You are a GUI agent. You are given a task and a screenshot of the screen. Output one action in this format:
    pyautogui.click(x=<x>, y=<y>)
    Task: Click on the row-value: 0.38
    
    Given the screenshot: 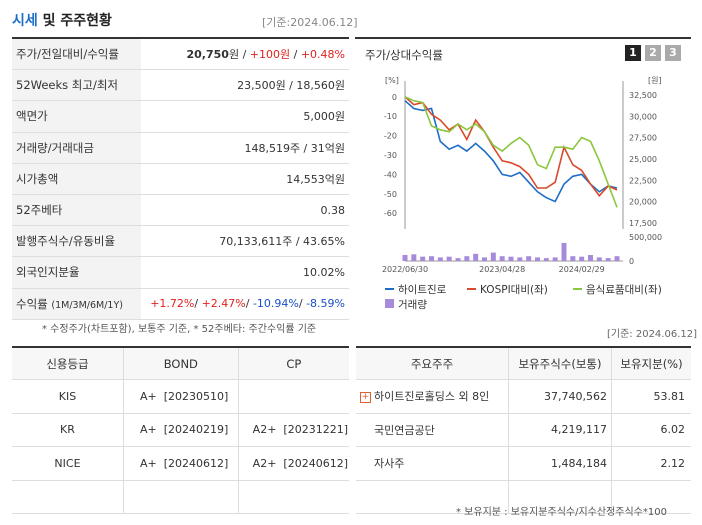 What is the action you would take?
    pyautogui.click(x=245, y=210)
    